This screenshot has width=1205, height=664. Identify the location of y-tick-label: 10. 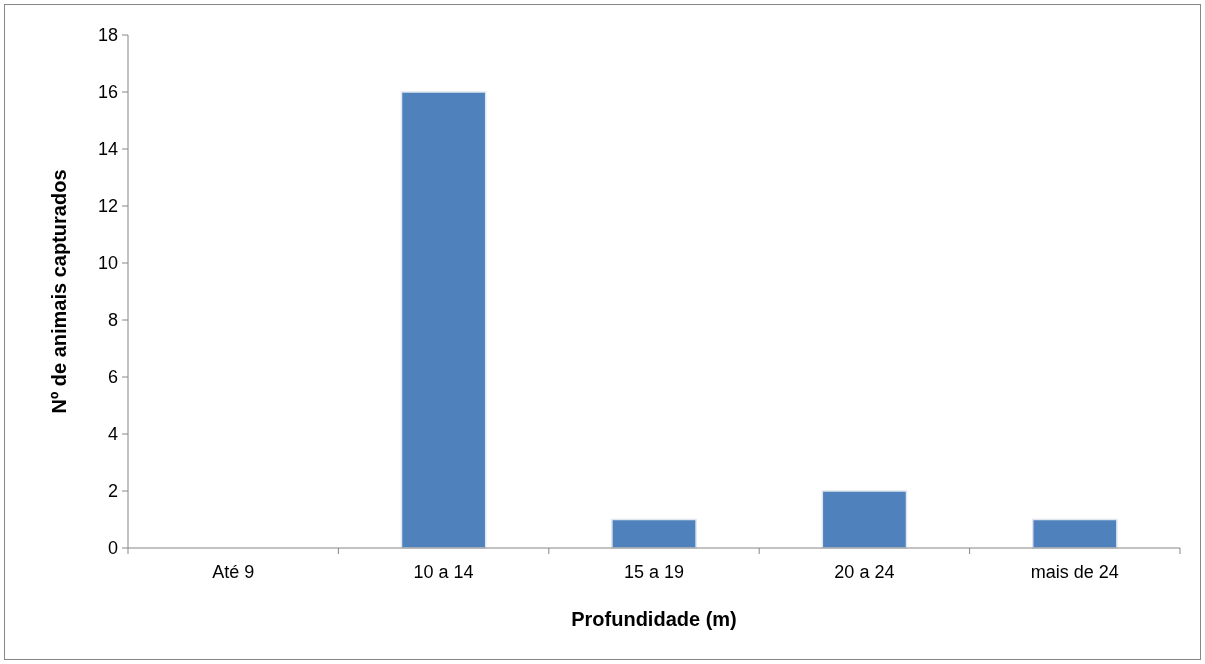
(107, 263).